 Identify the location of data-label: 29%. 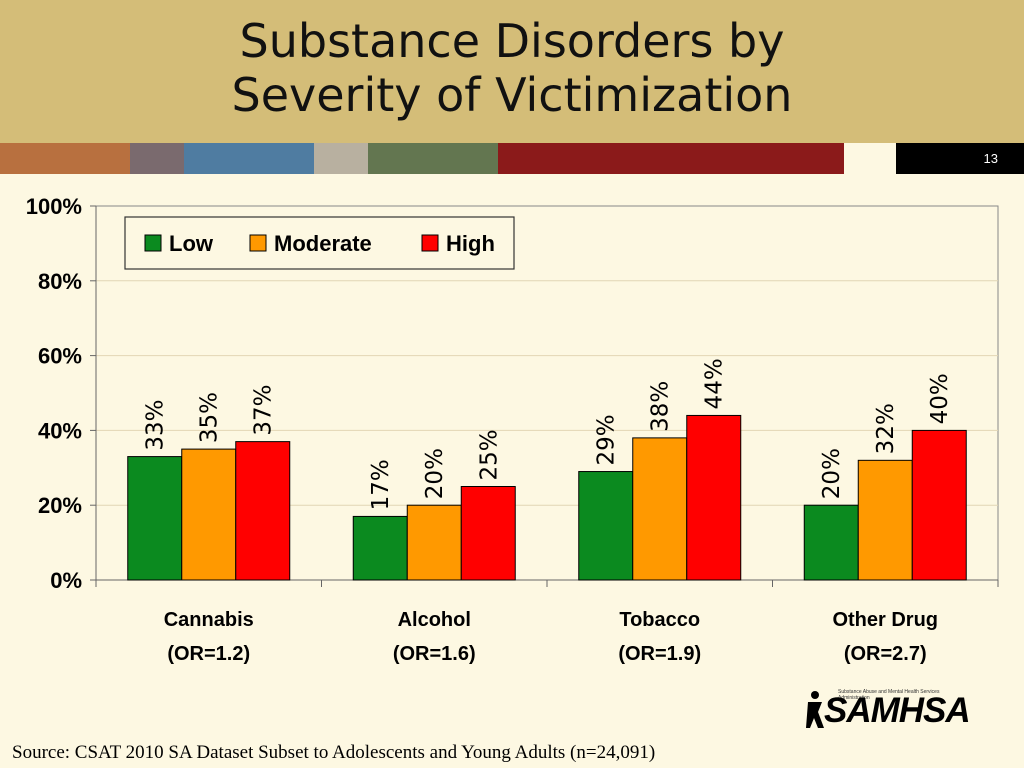
(607, 439).